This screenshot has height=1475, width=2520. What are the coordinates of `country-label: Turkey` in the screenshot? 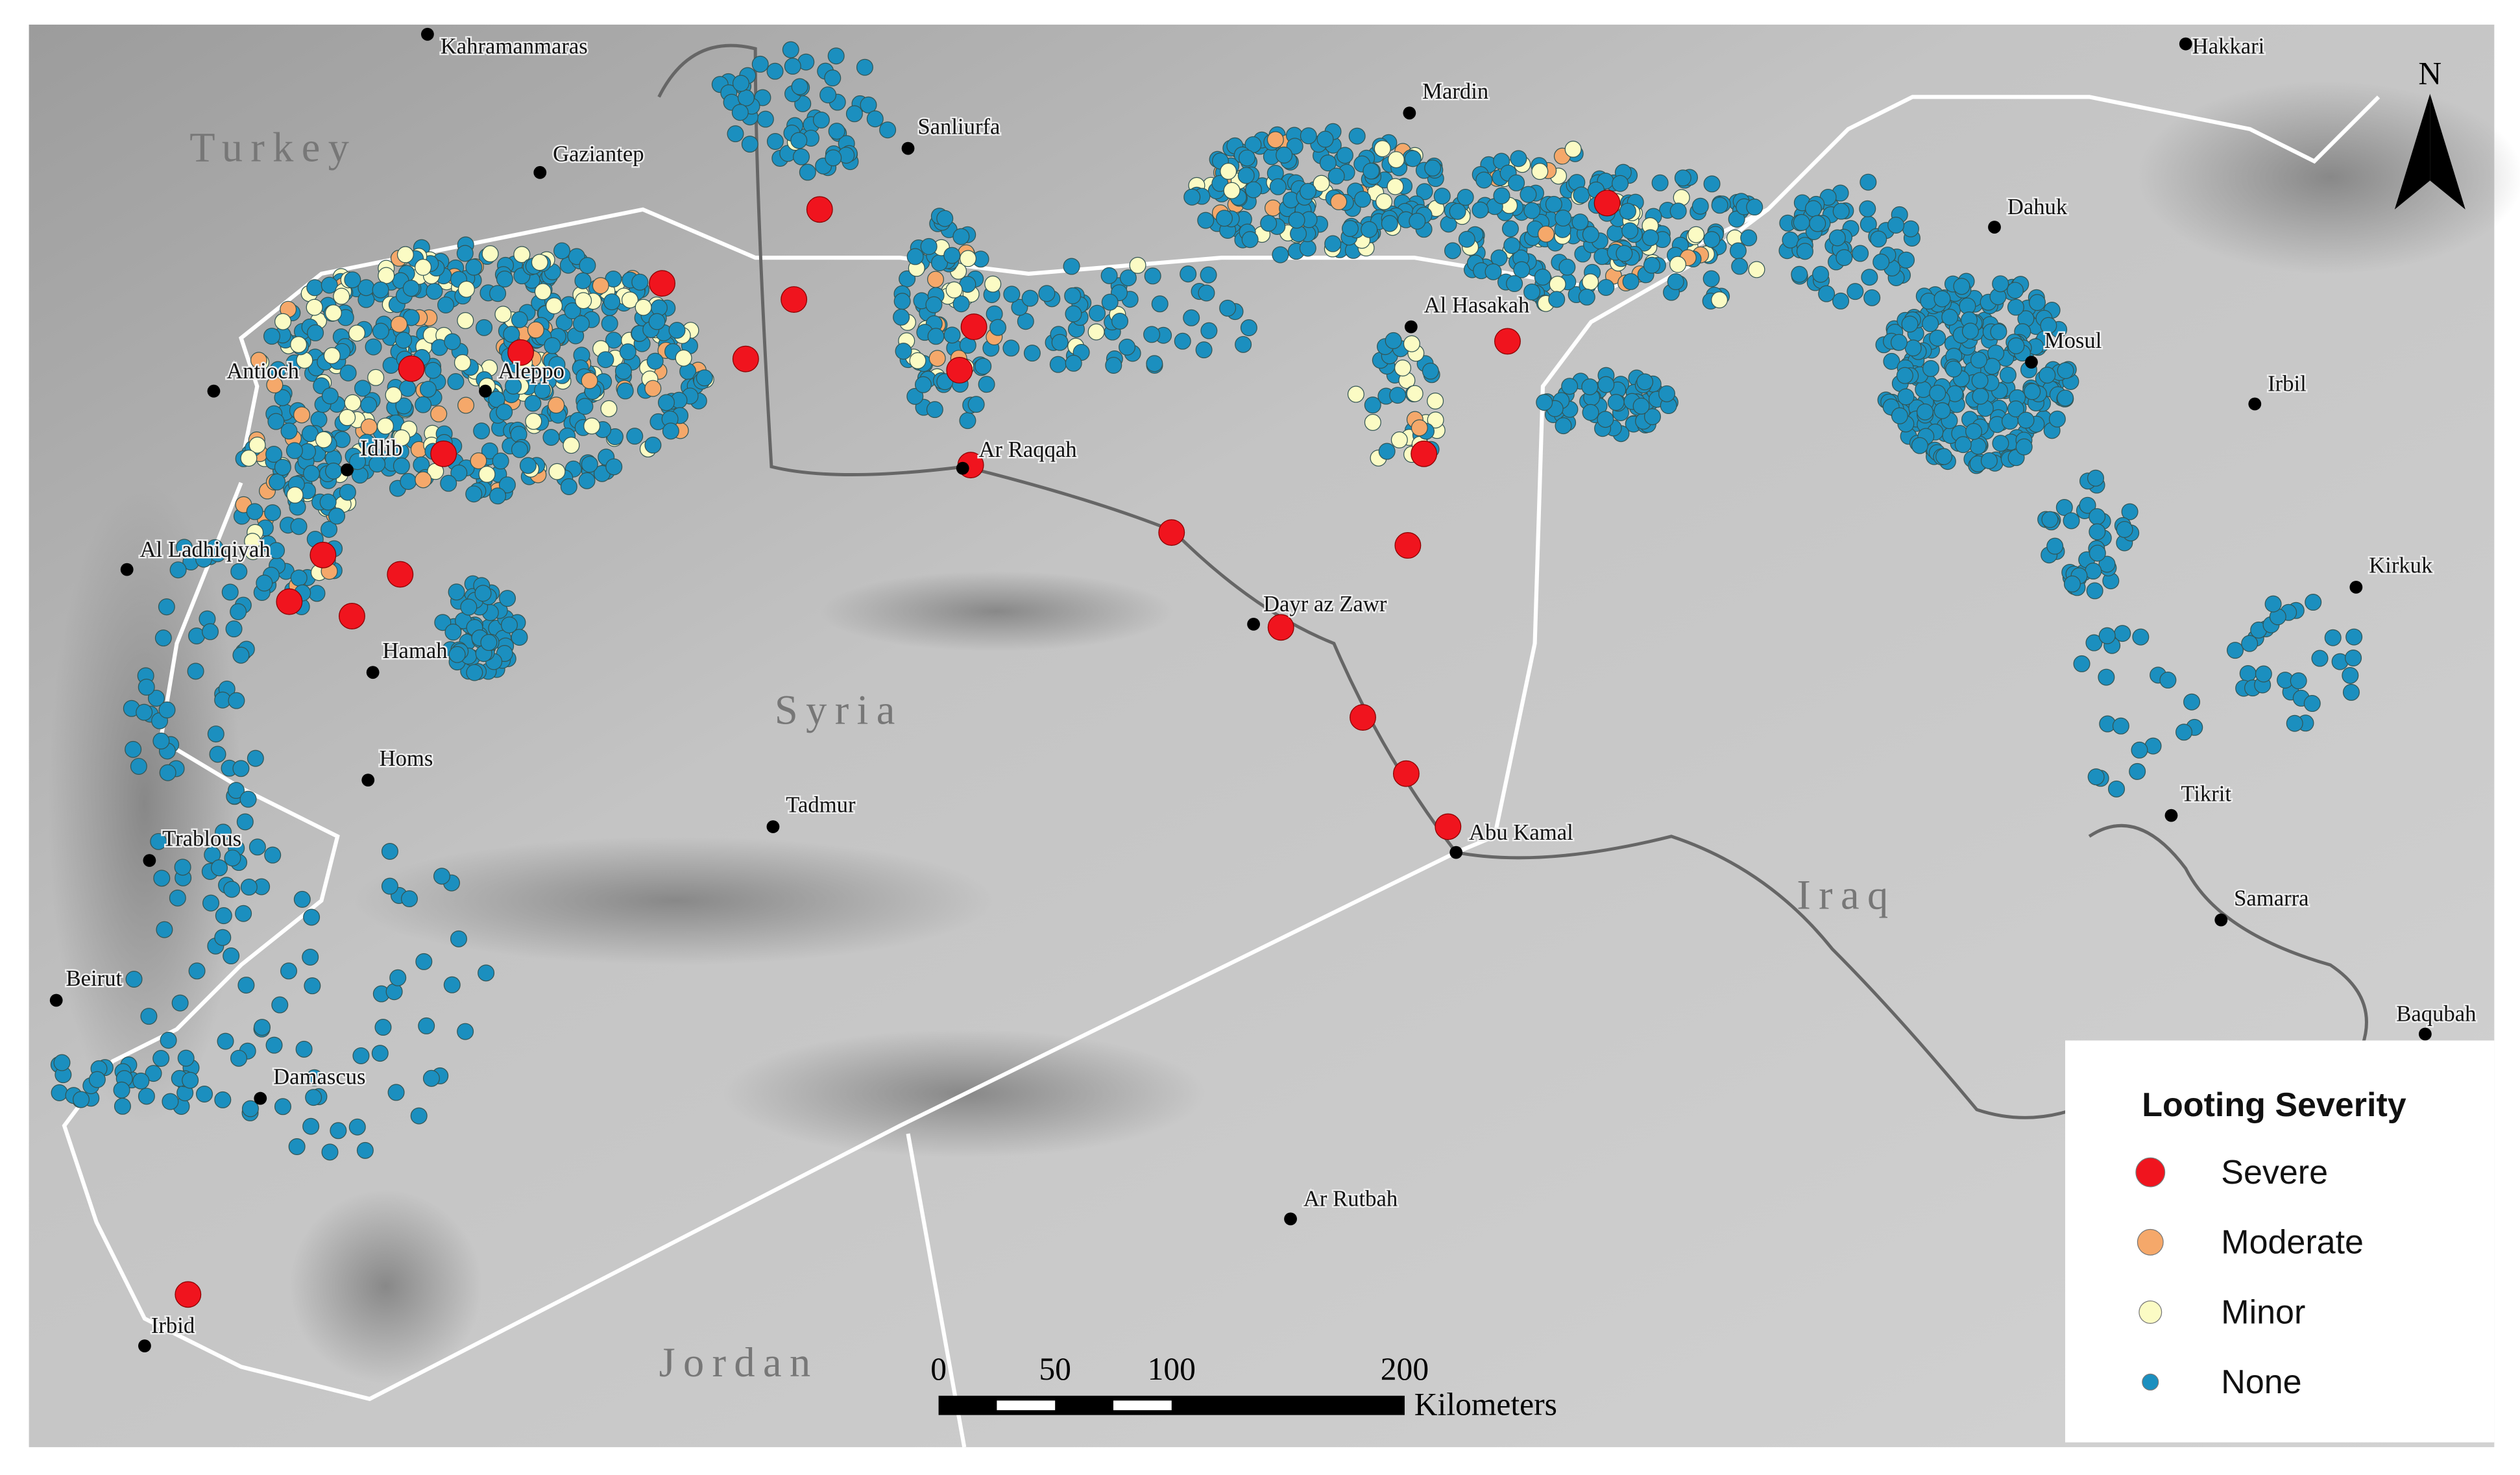 It's located at (273, 147).